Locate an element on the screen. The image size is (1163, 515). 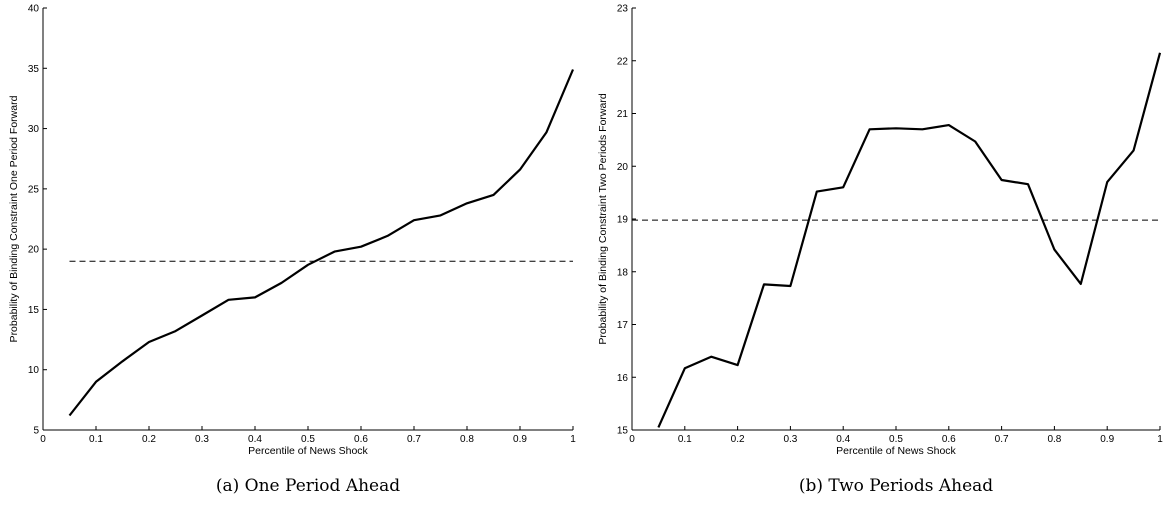
y-tick-label: 21 is located at coordinates (623, 114).